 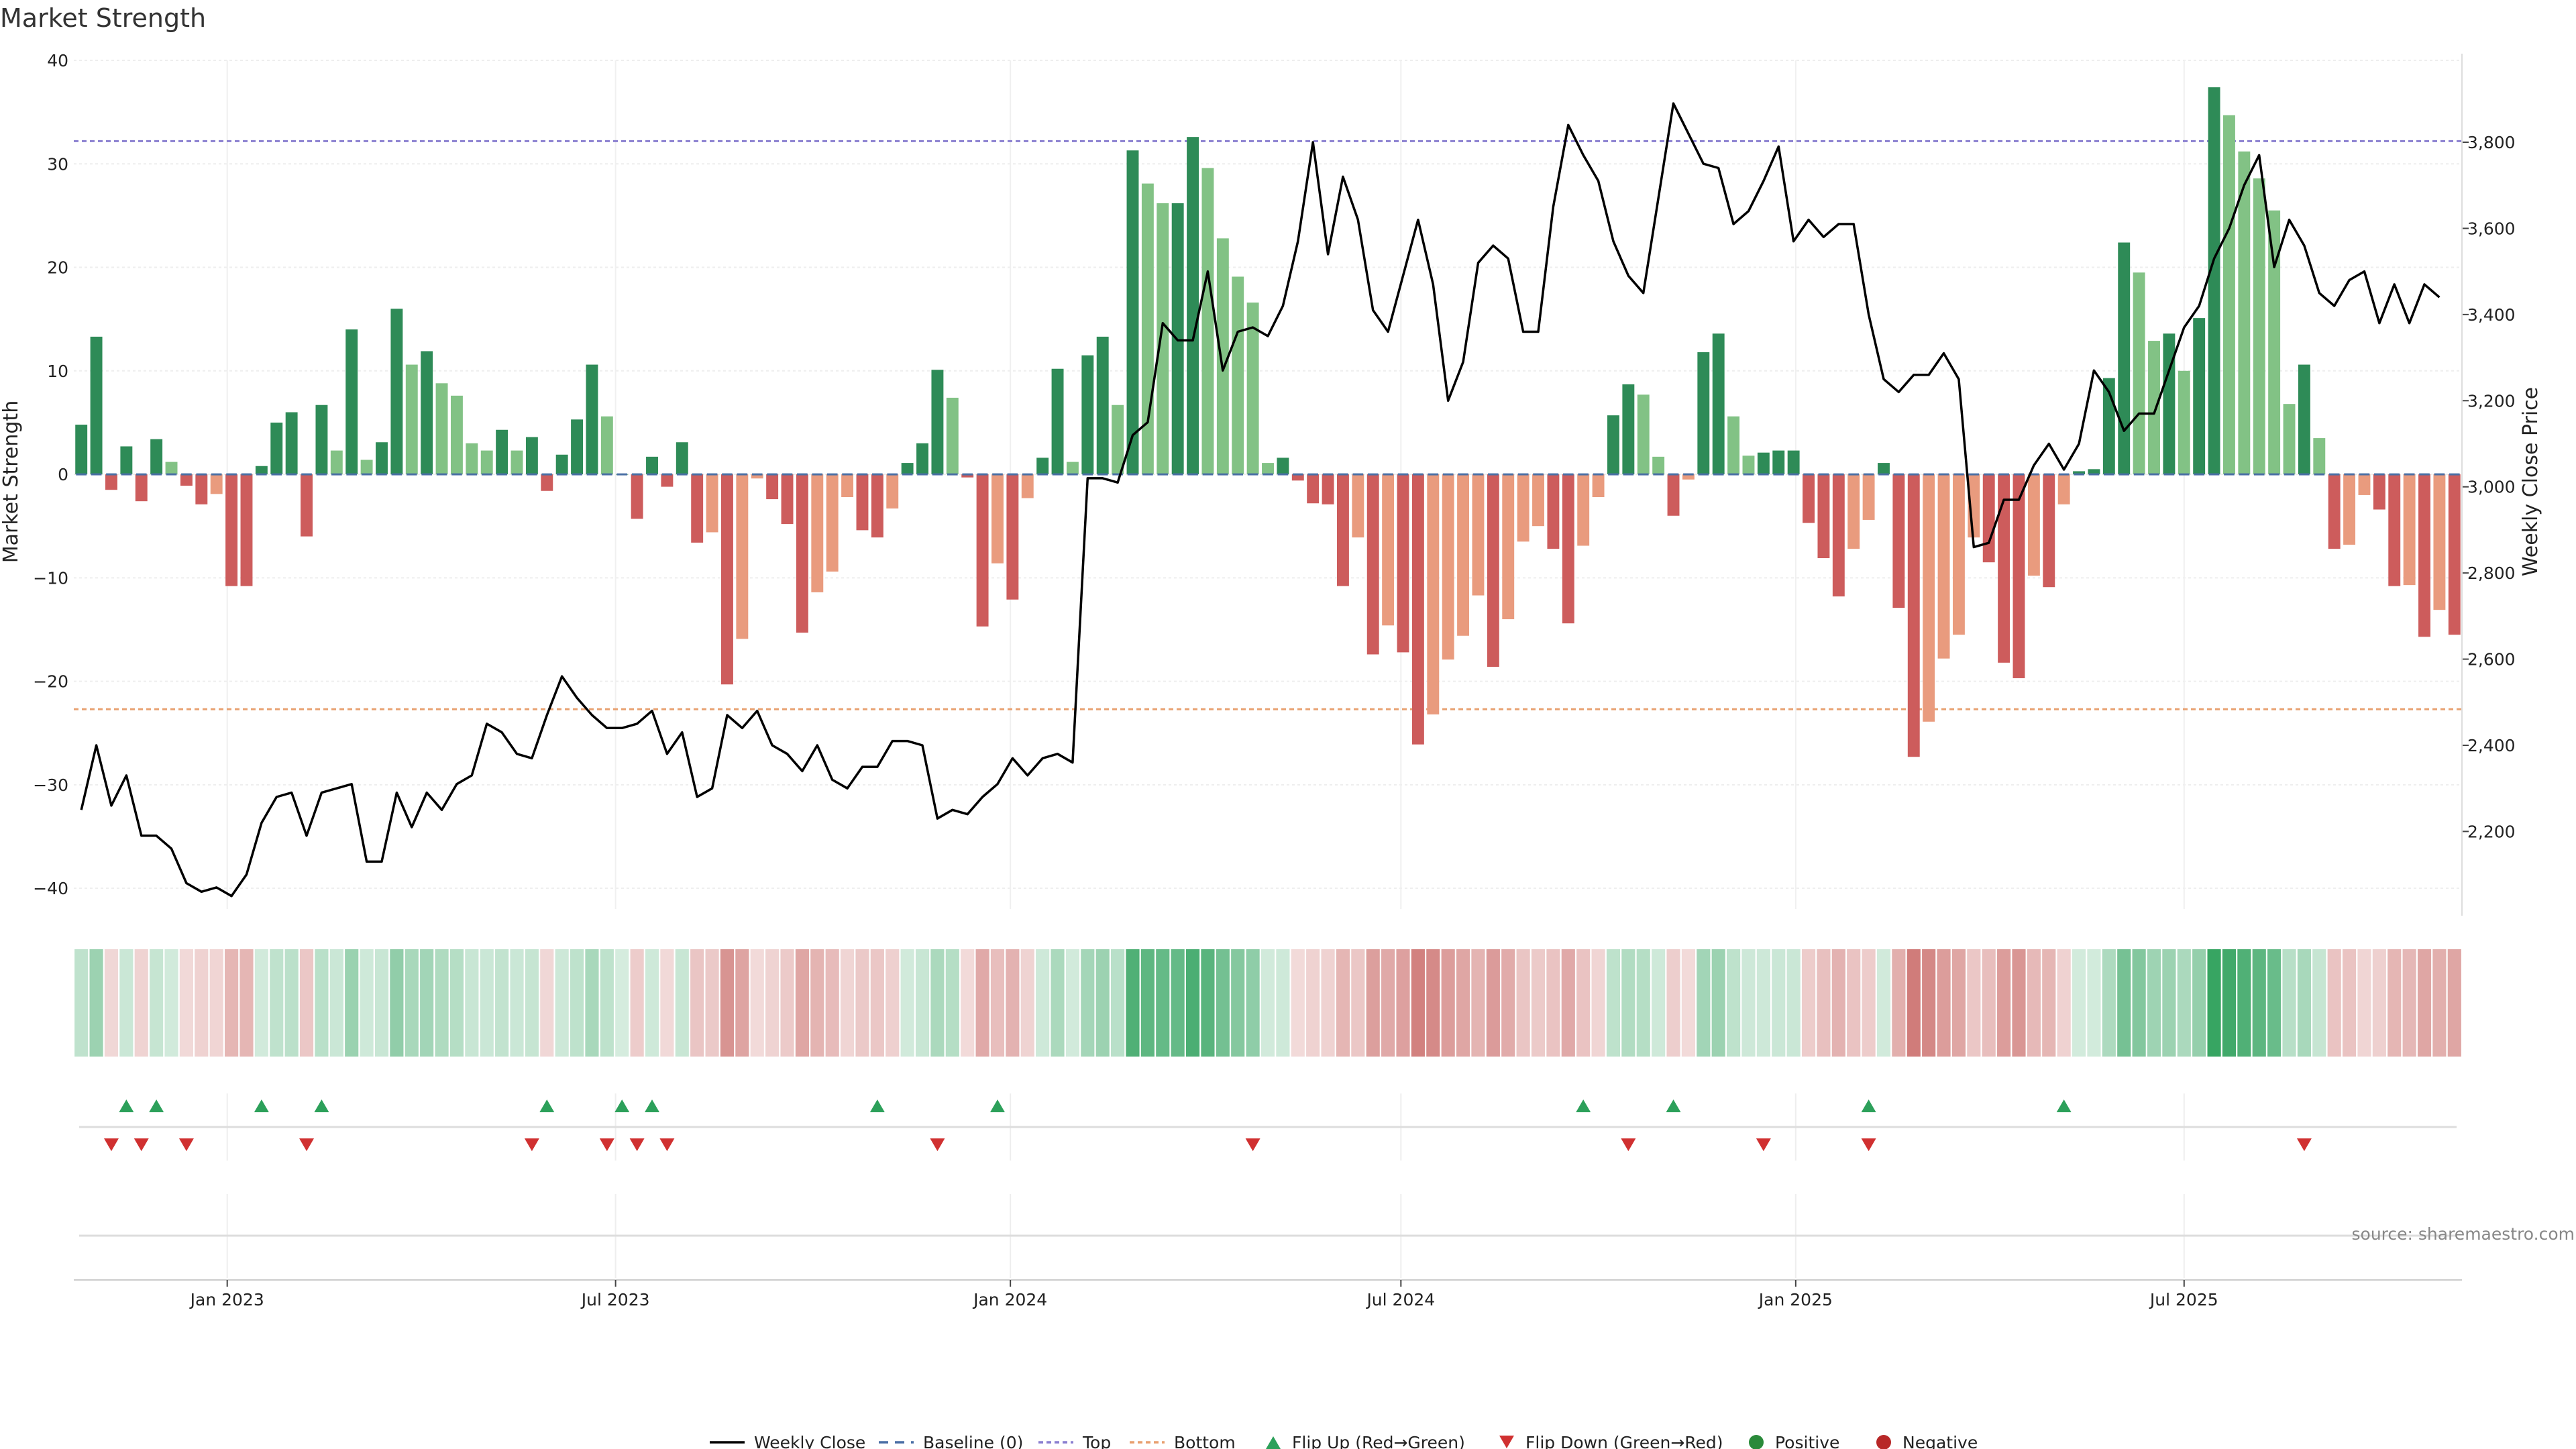 What do you see at coordinates (2491, 142) in the screenshot?
I see `y2-tick-label: 3,800` at bounding box center [2491, 142].